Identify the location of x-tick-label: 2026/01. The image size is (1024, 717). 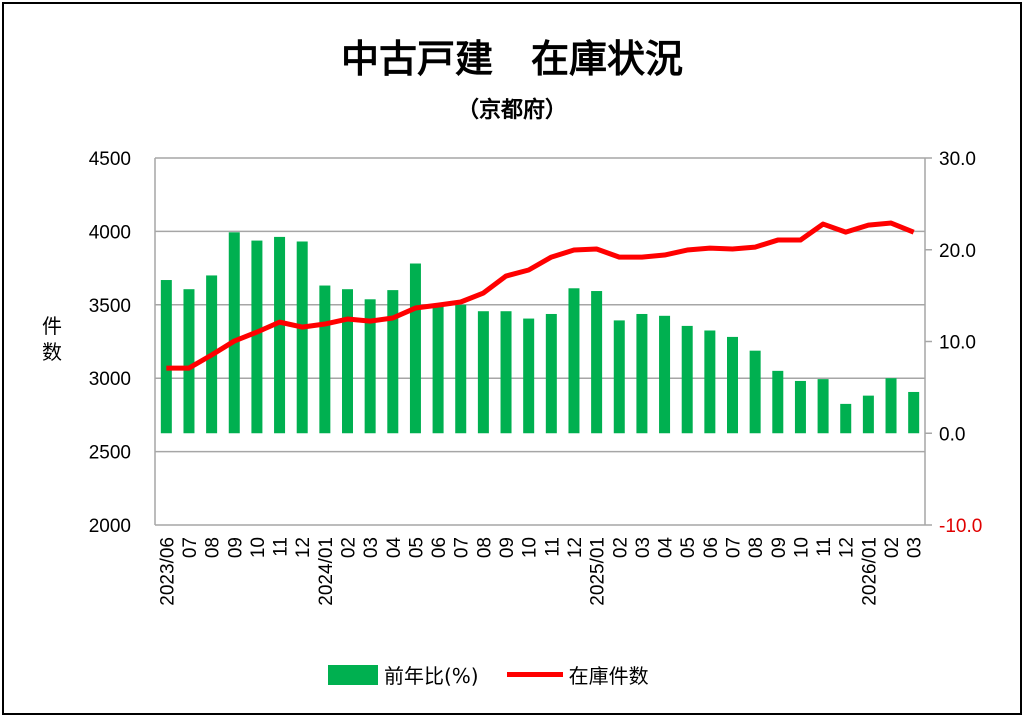
(869, 571).